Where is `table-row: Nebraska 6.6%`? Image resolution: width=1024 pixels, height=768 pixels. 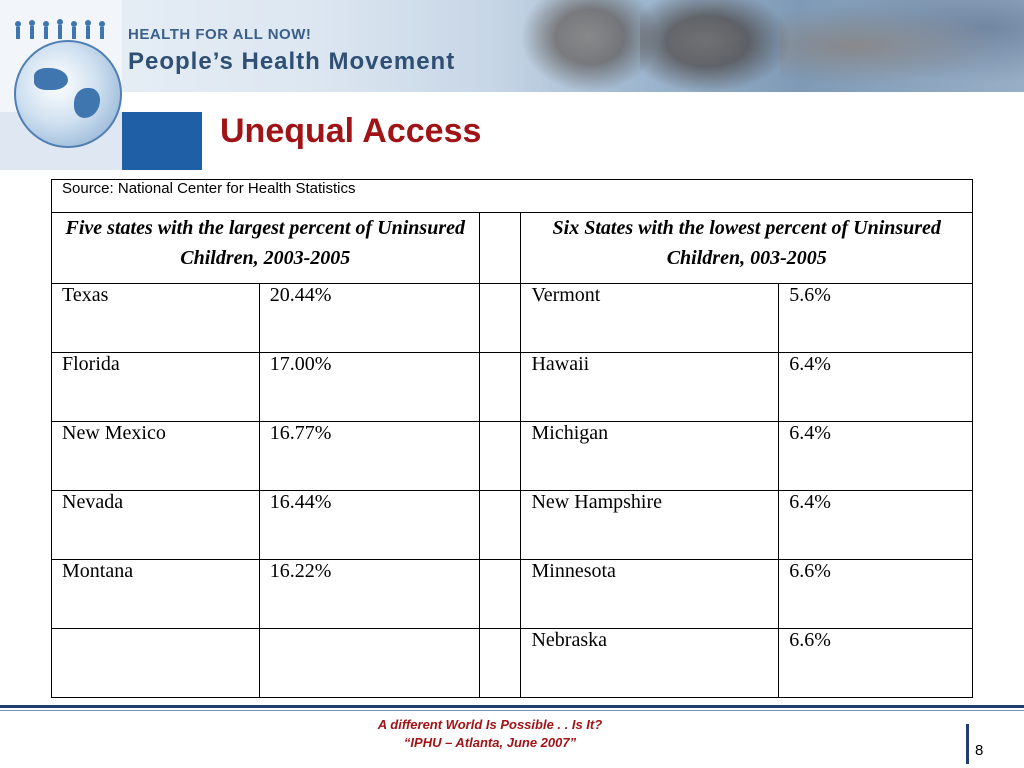
table-row: Nebraska 6.6% is located at coordinates (512, 663).